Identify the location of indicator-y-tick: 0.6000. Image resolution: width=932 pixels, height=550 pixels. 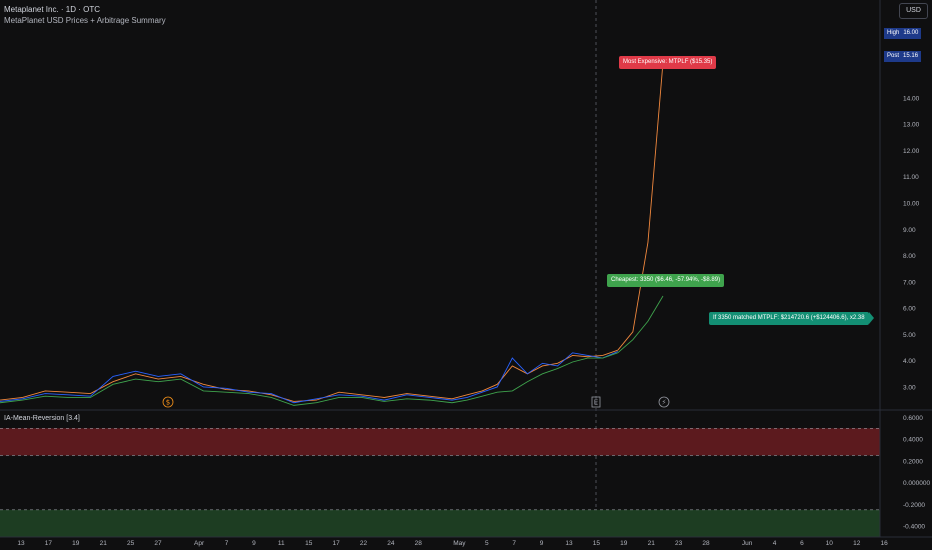
(913, 418).